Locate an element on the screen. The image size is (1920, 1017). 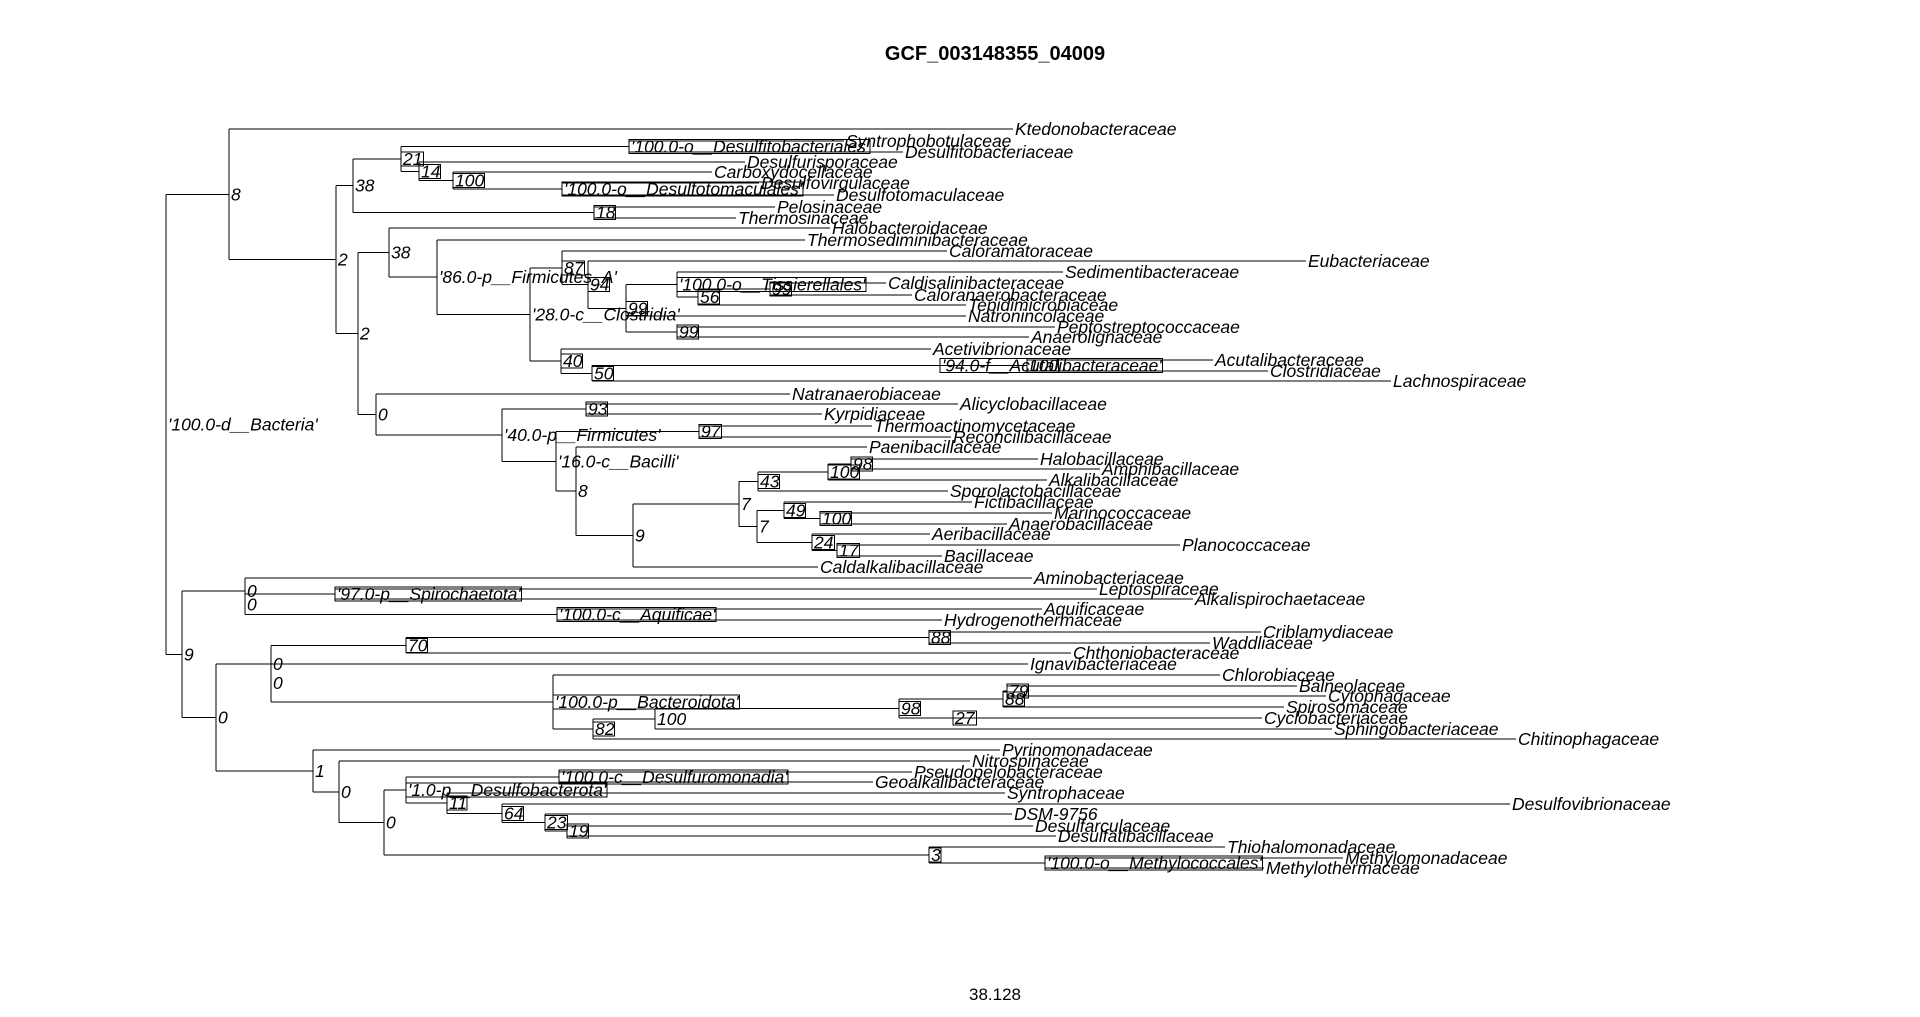
node-support-label-boxed: 3 is located at coordinates (936, 855).